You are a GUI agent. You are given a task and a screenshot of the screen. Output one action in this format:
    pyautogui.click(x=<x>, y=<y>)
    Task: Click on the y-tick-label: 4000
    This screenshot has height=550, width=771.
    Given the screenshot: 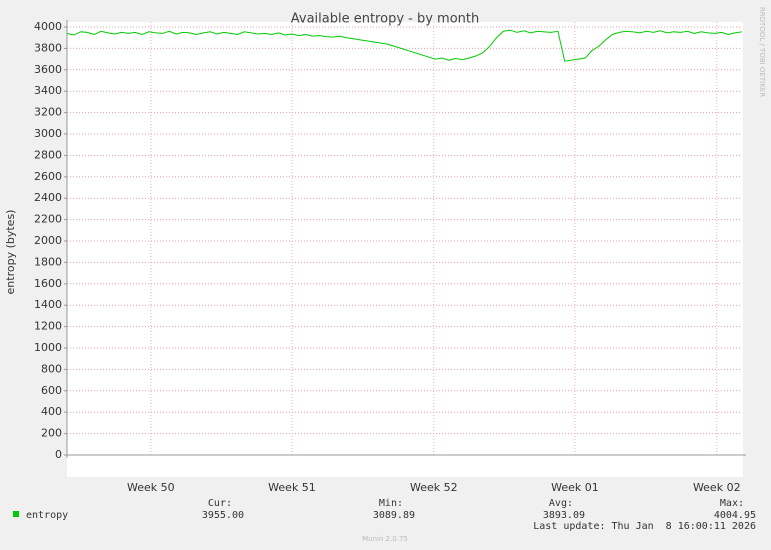 What is the action you would take?
    pyautogui.click(x=48, y=26)
    